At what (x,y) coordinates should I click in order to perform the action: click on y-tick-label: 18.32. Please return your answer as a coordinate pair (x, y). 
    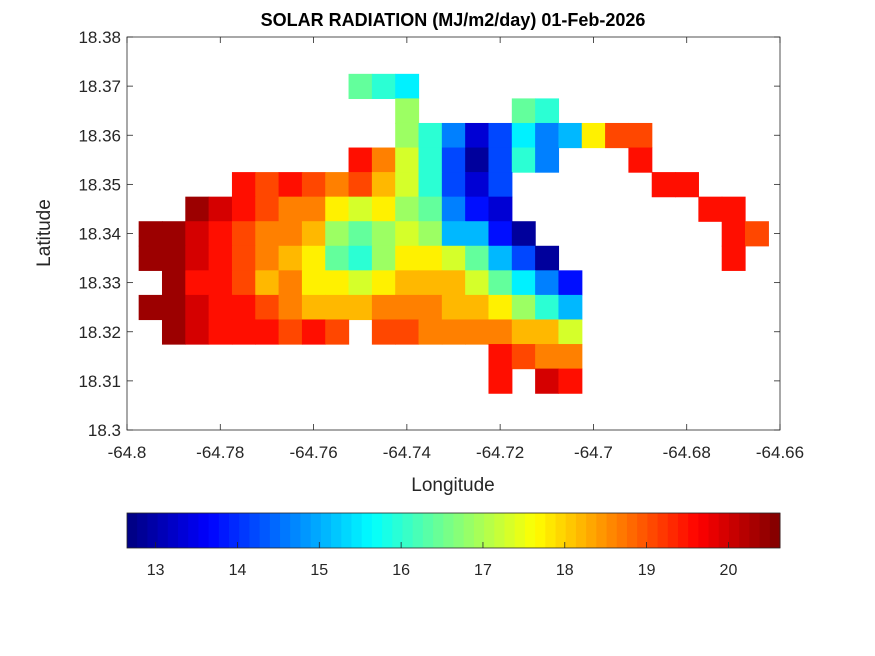
    Looking at the image, I should click on (99, 332).